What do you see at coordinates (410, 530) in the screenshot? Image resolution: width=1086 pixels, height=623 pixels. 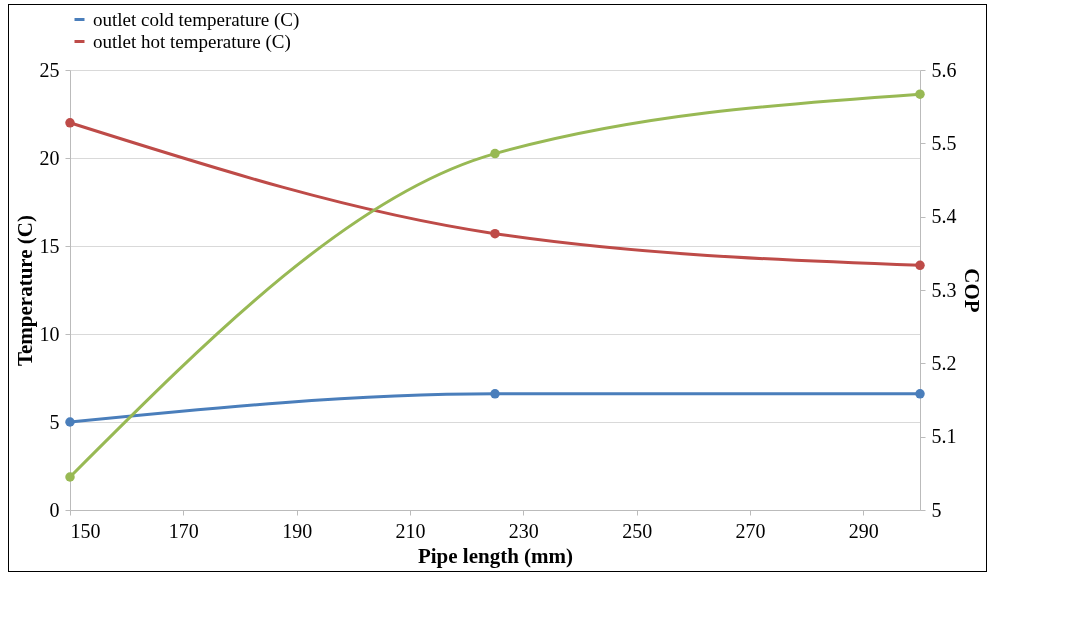 I see `x-tick-label: 210` at bounding box center [410, 530].